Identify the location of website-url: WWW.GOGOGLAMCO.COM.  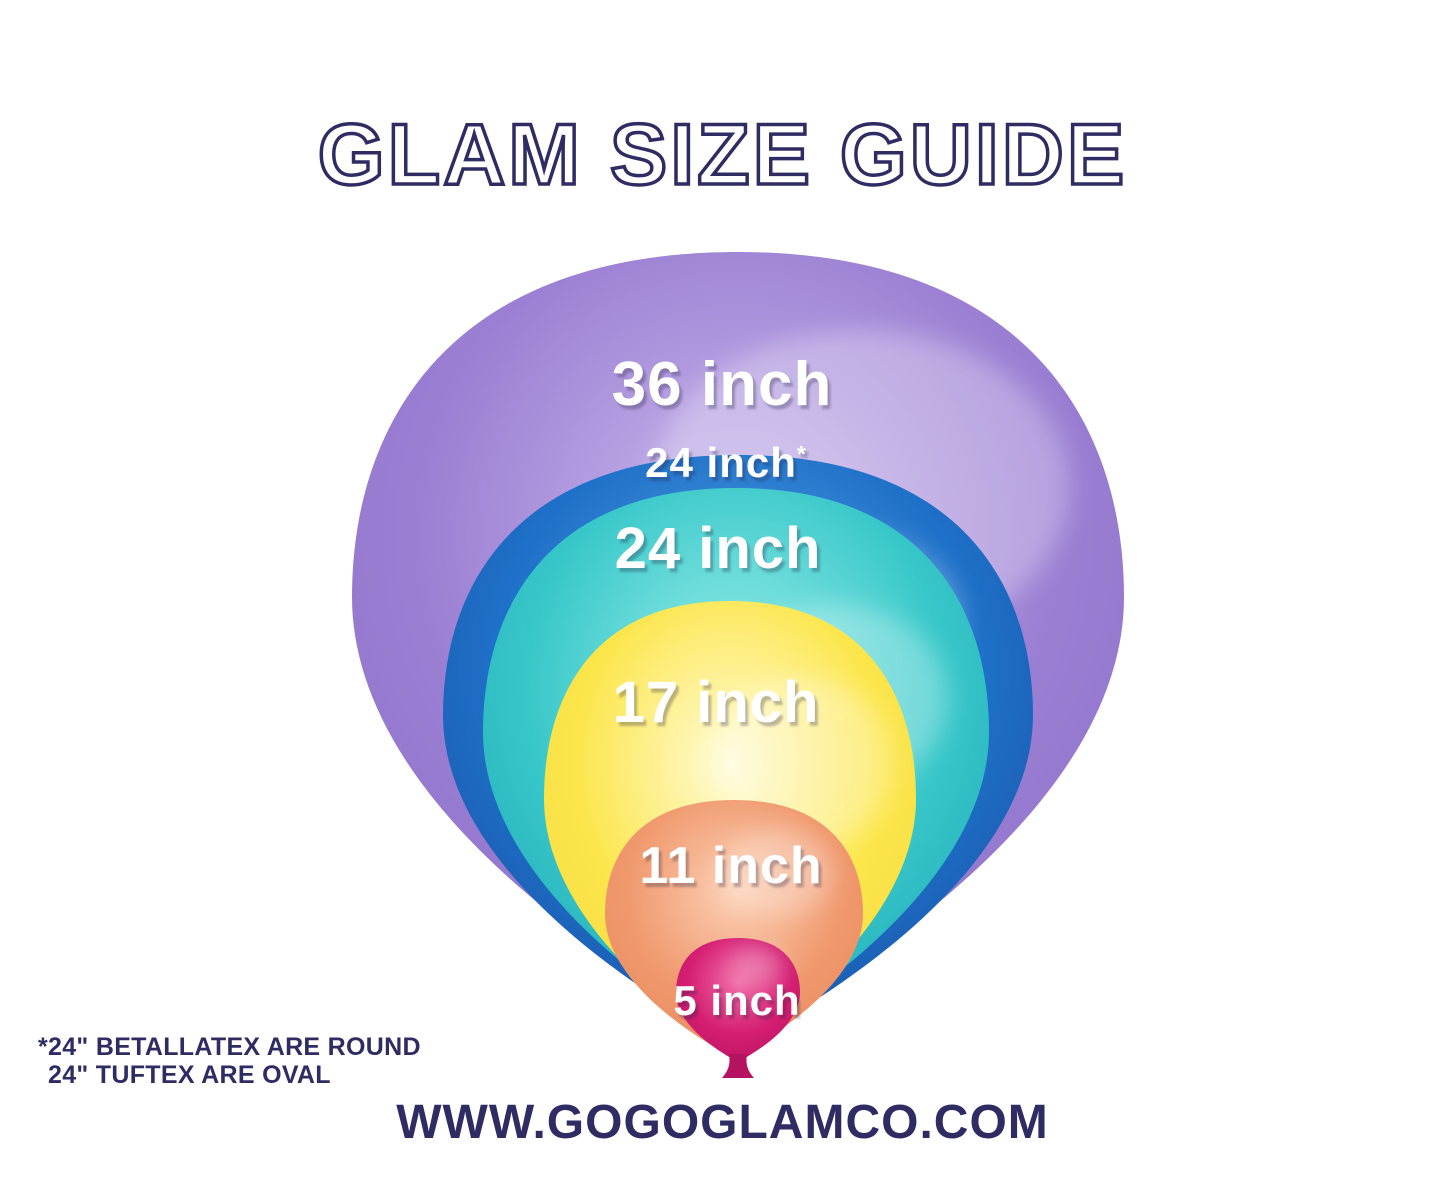
(722, 1122).